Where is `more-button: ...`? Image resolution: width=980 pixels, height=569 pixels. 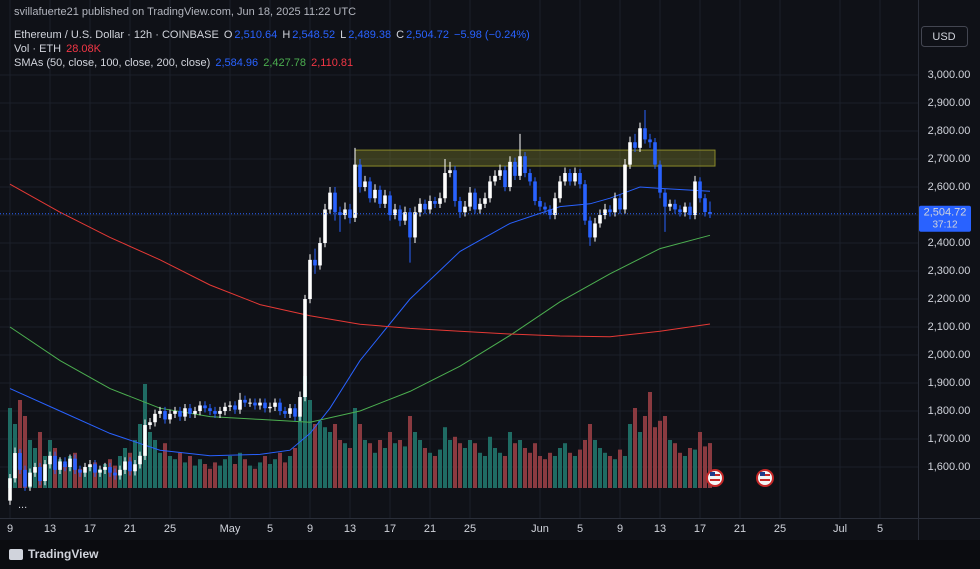
more-button: ... is located at coordinates (22, 505).